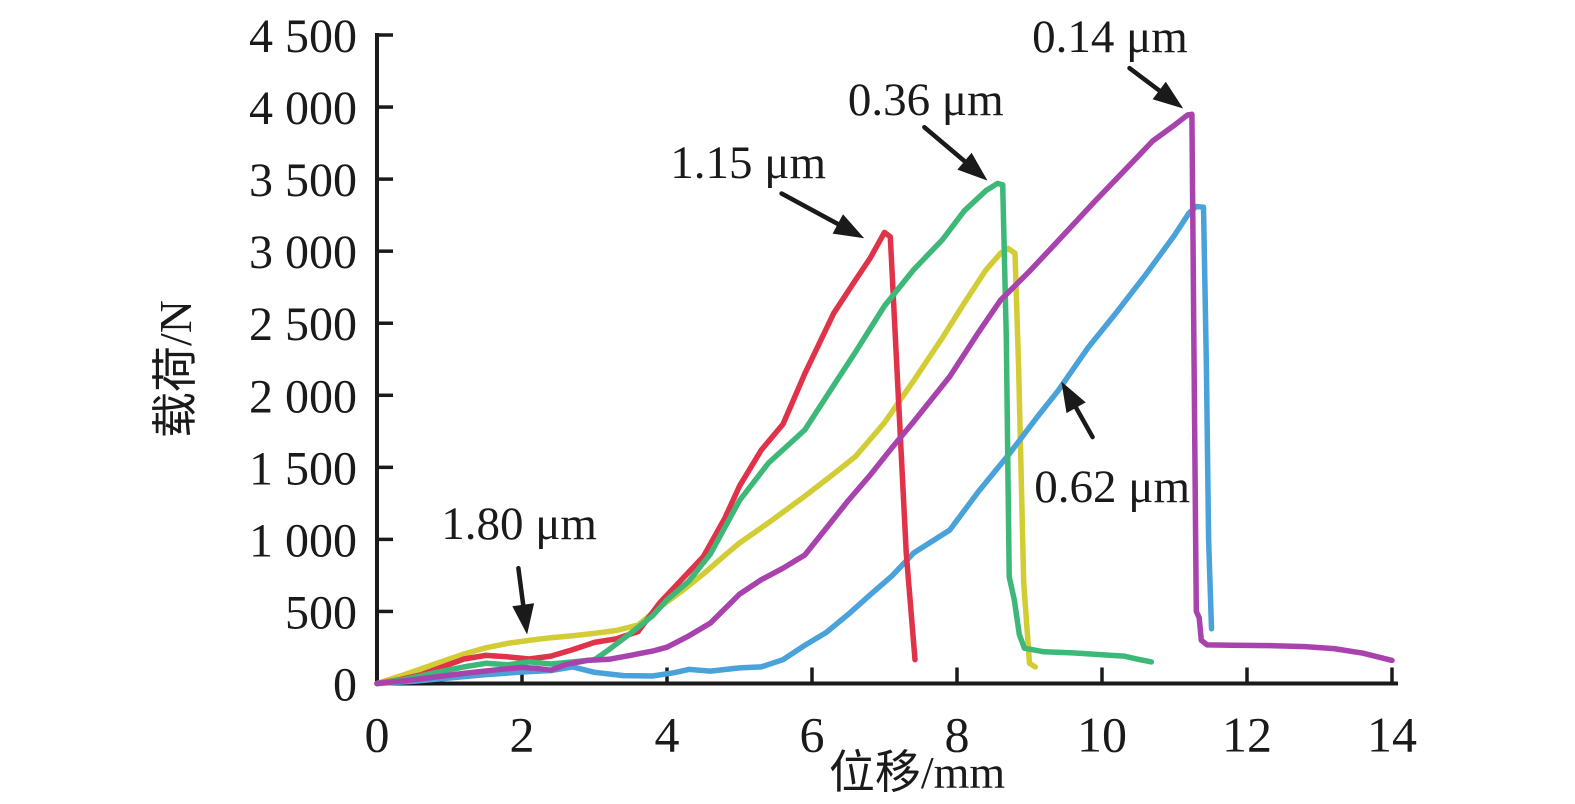  I want to click on y-tick-label: 2 500, so click(303, 324).